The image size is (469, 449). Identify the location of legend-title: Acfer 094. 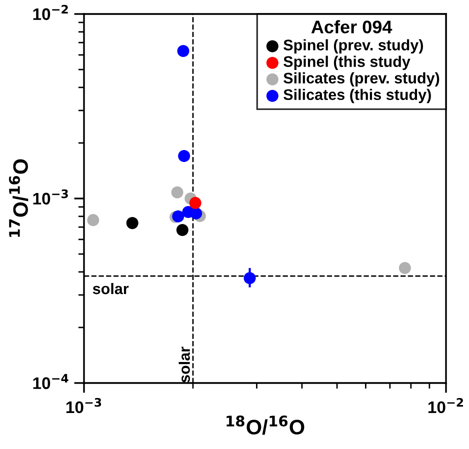
(351, 27).